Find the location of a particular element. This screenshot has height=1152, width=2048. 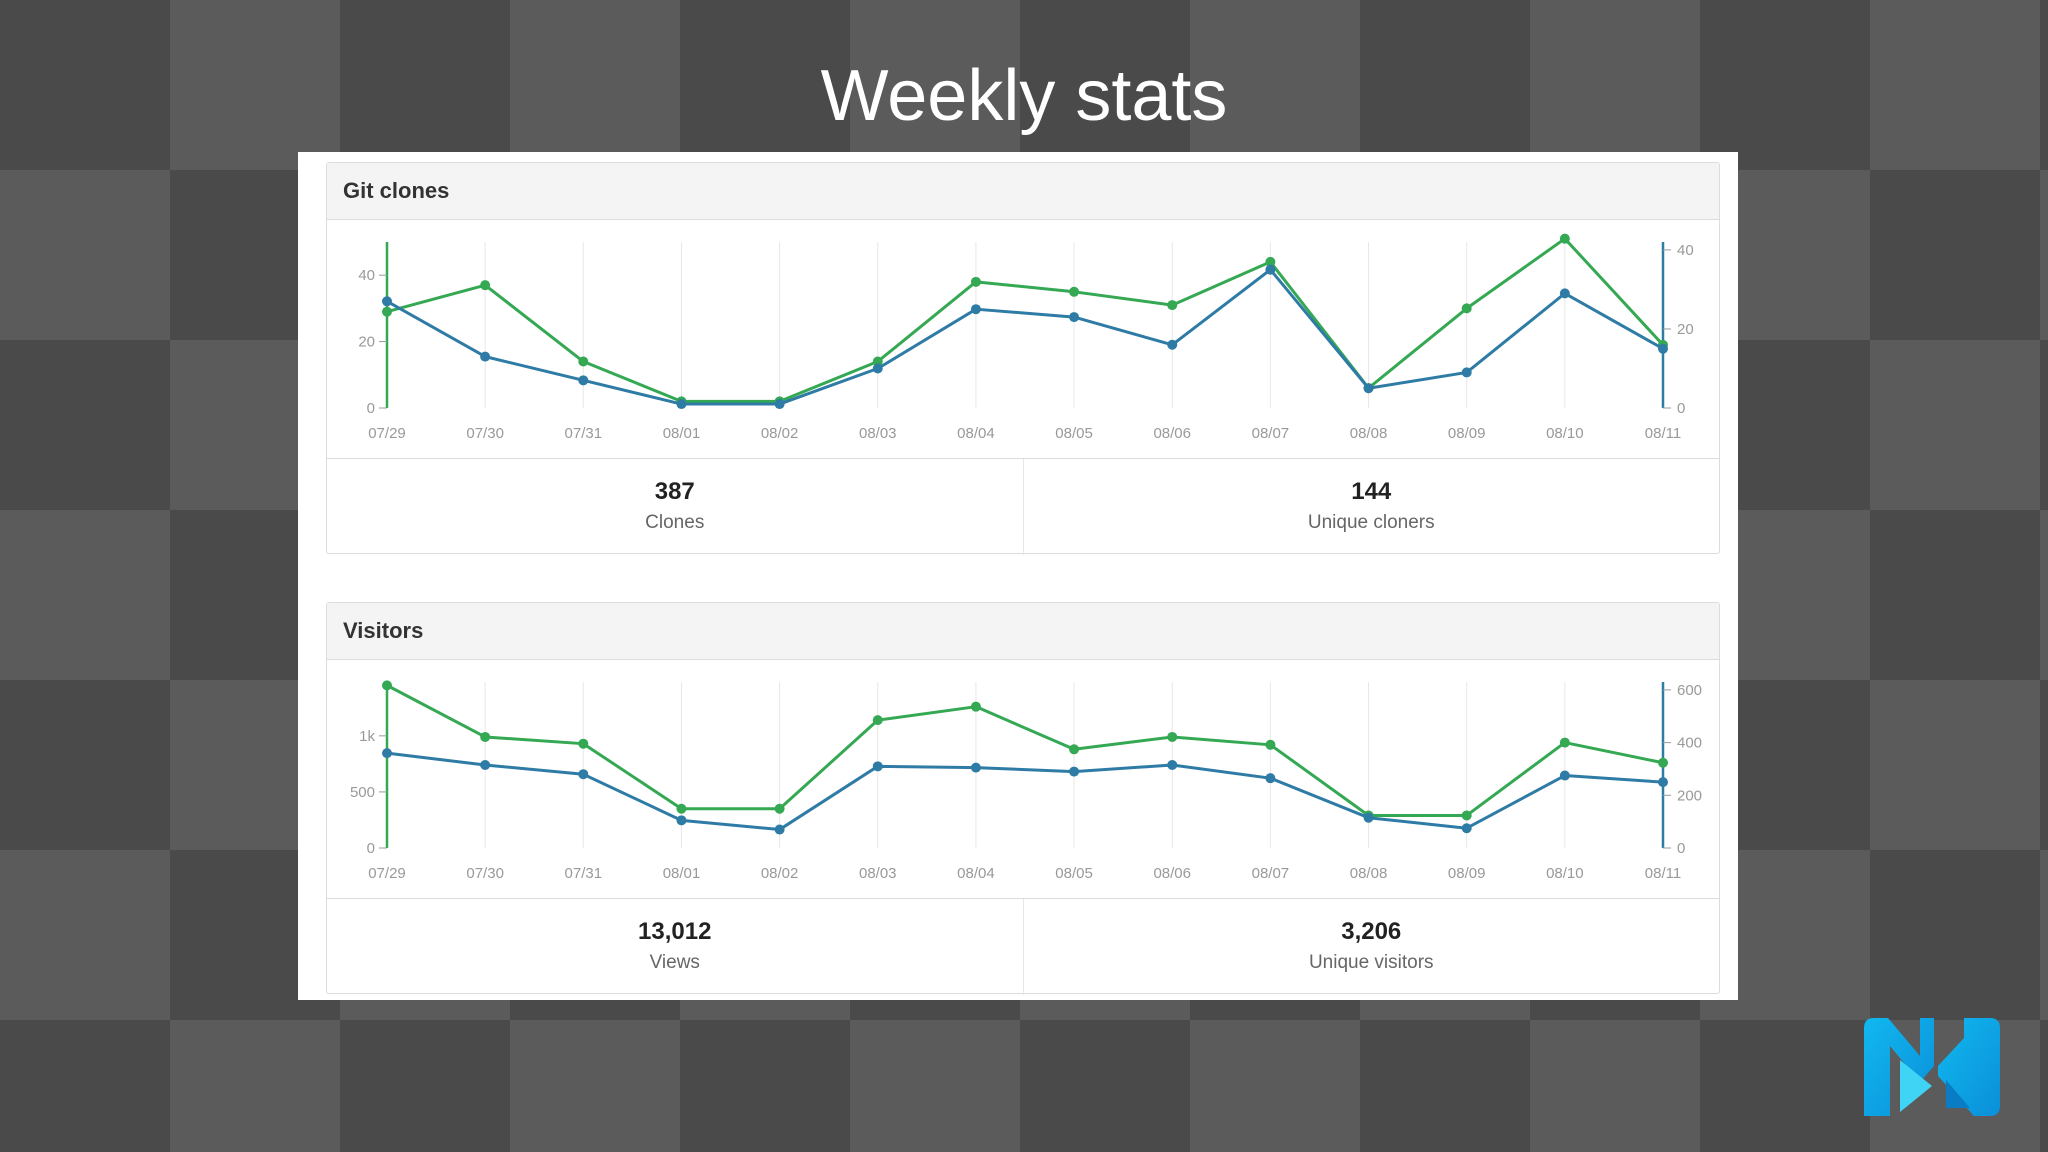

x-tick-label: 08/01 is located at coordinates (682, 873).